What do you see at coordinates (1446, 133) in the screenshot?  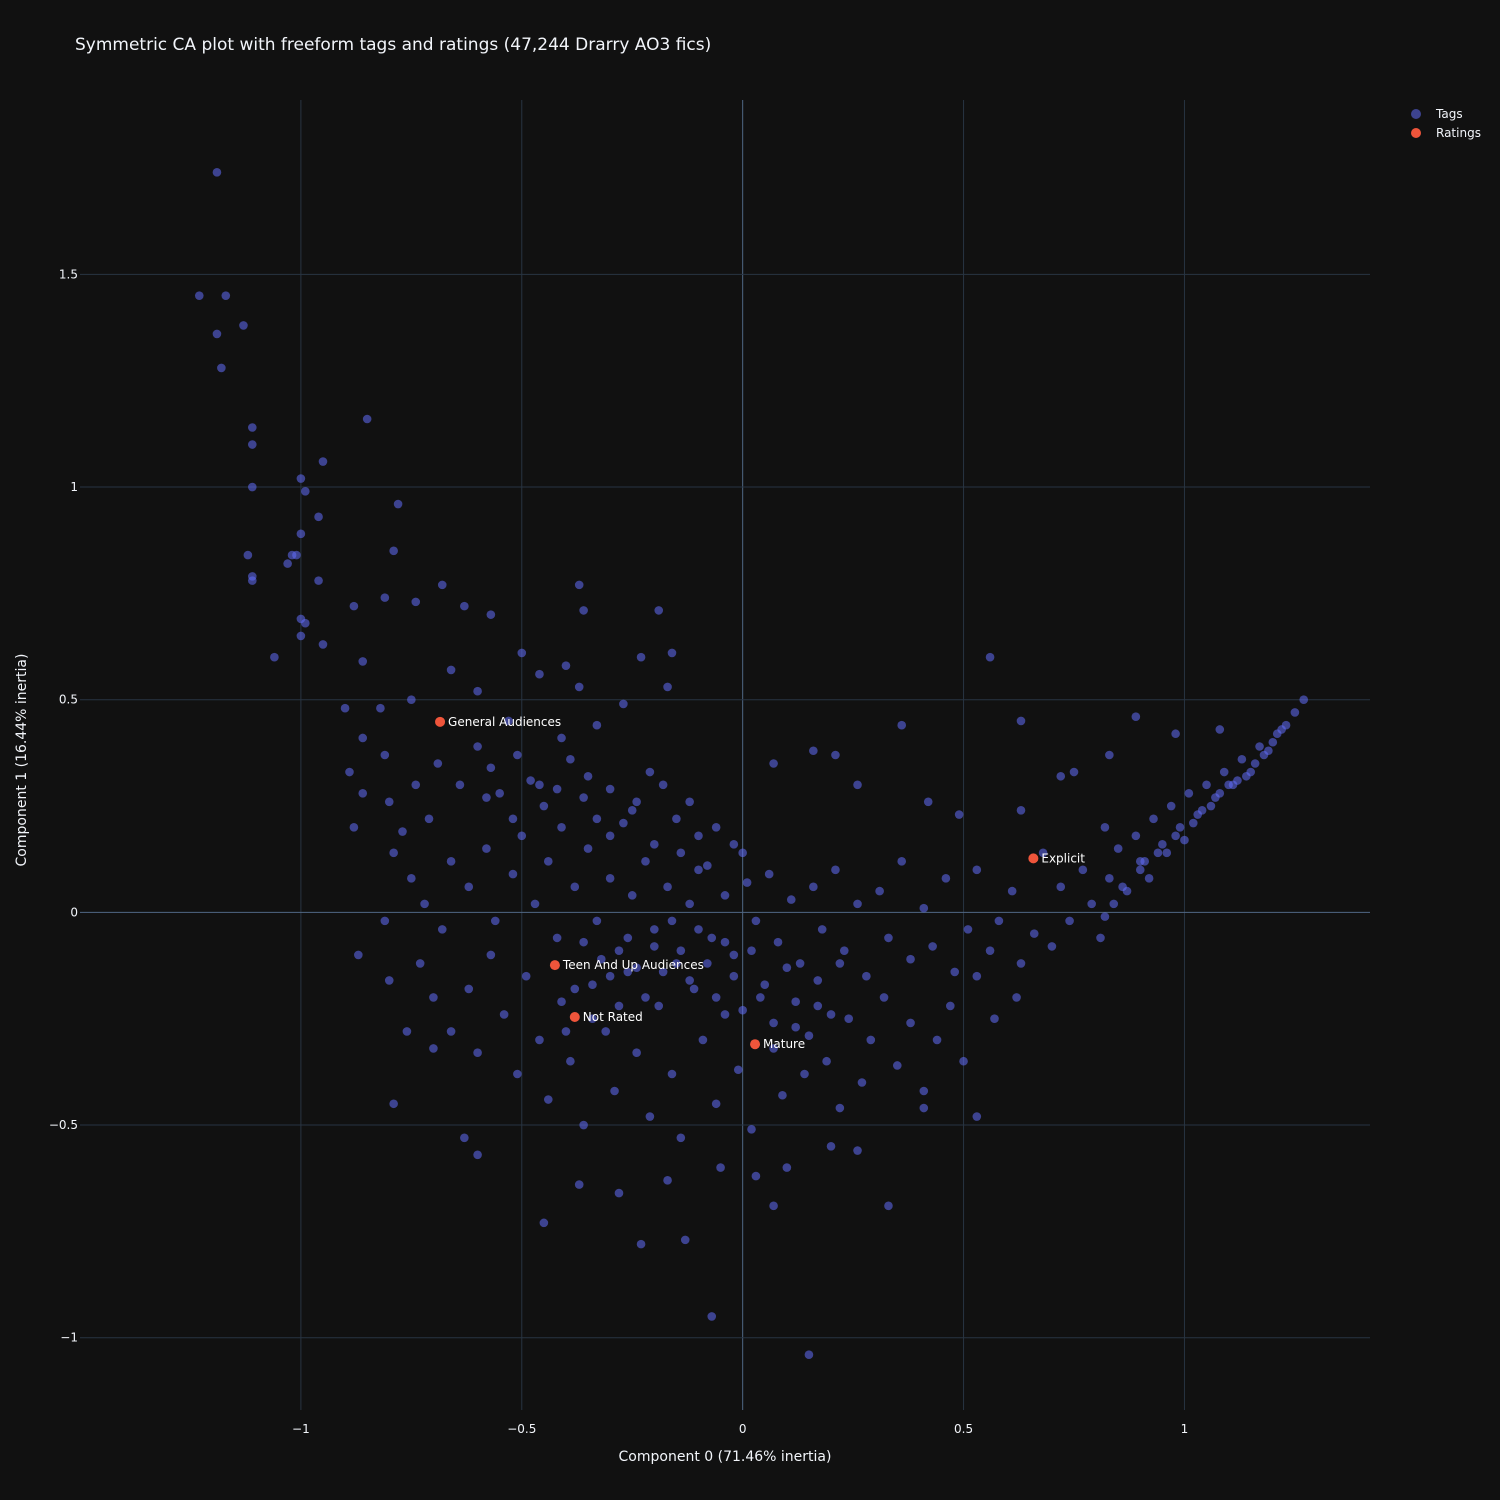 I see `legend-item-ratings: Ratings` at bounding box center [1446, 133].